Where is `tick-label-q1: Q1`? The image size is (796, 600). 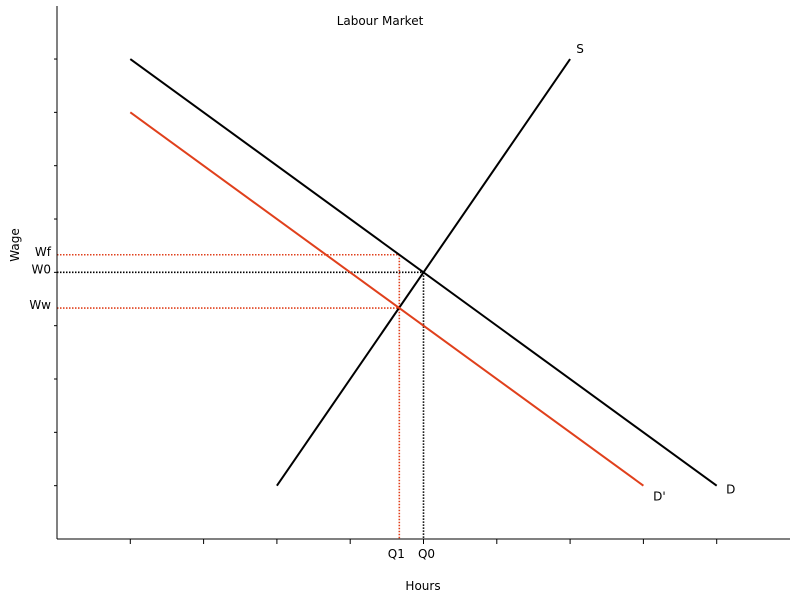 tick-label-q1: Q1 is located at coordinates (396, 554).